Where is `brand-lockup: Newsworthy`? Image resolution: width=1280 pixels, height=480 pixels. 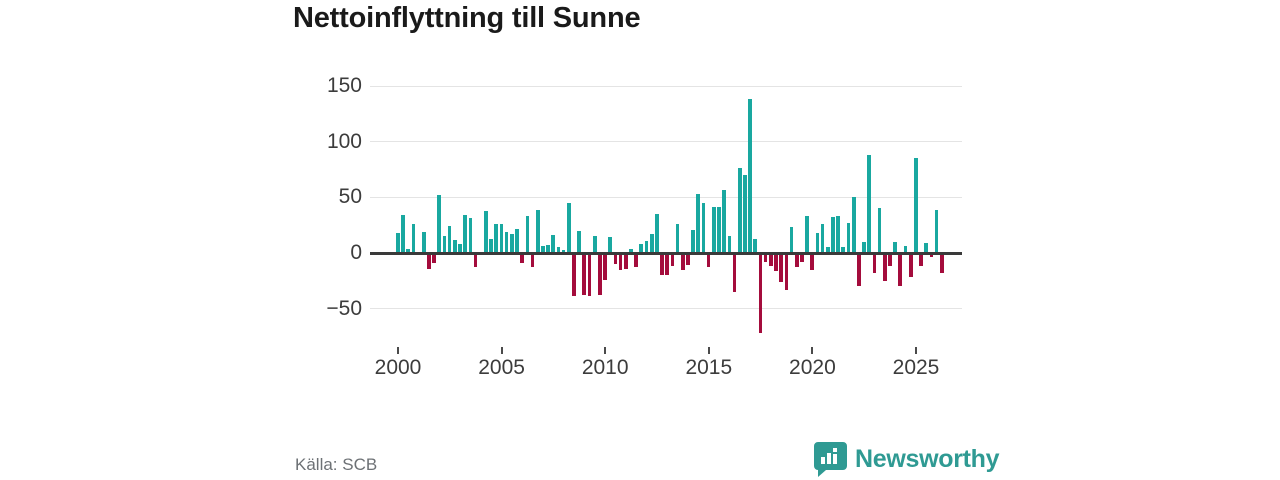 brand-lockup: Newsworthy is located at coordinates (907, 459).